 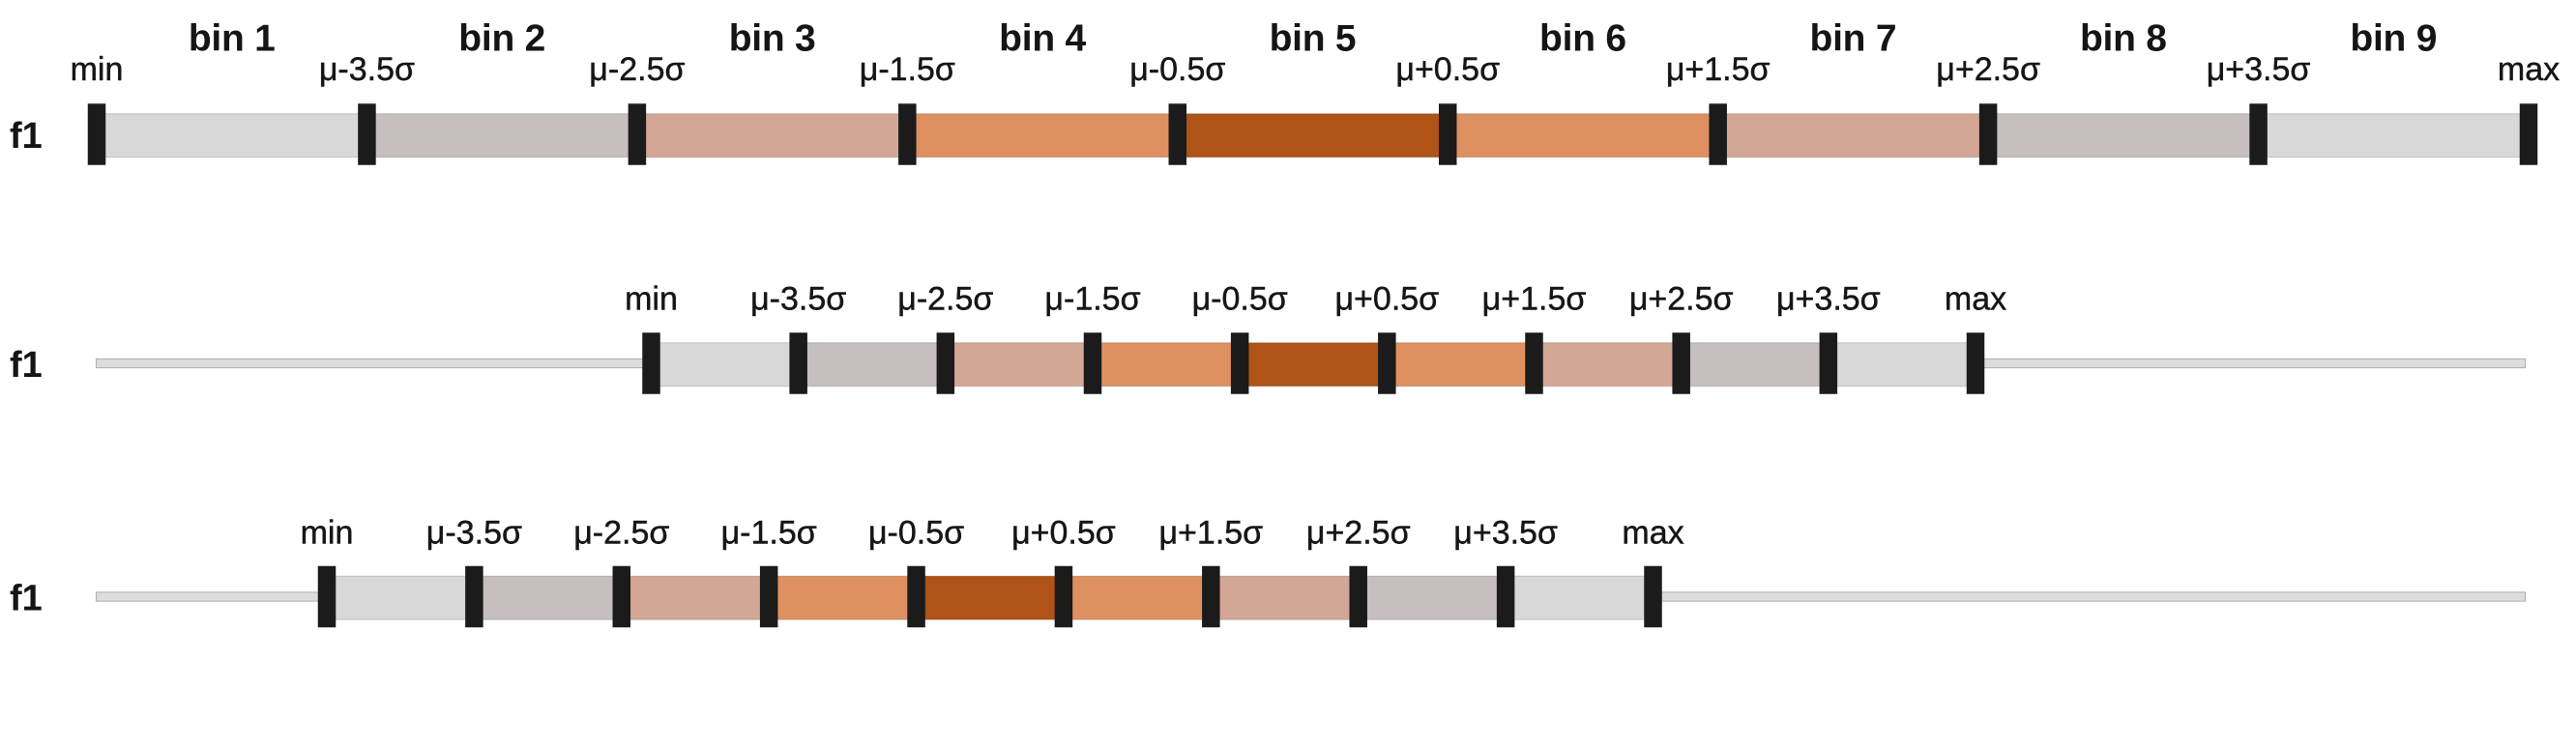 What do you see at coordinates (2123, 39) in the screenshot?
I see `svg-text: bin 8` at bounding box center [2123, 39].